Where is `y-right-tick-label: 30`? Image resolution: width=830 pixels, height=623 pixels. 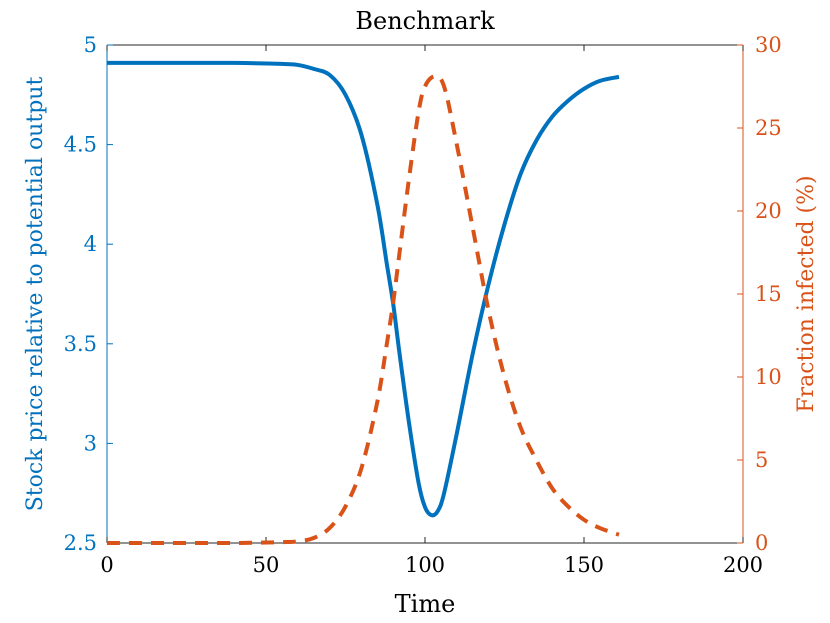
y-right-tick-label: 30 is located at coordinates (768, 45).